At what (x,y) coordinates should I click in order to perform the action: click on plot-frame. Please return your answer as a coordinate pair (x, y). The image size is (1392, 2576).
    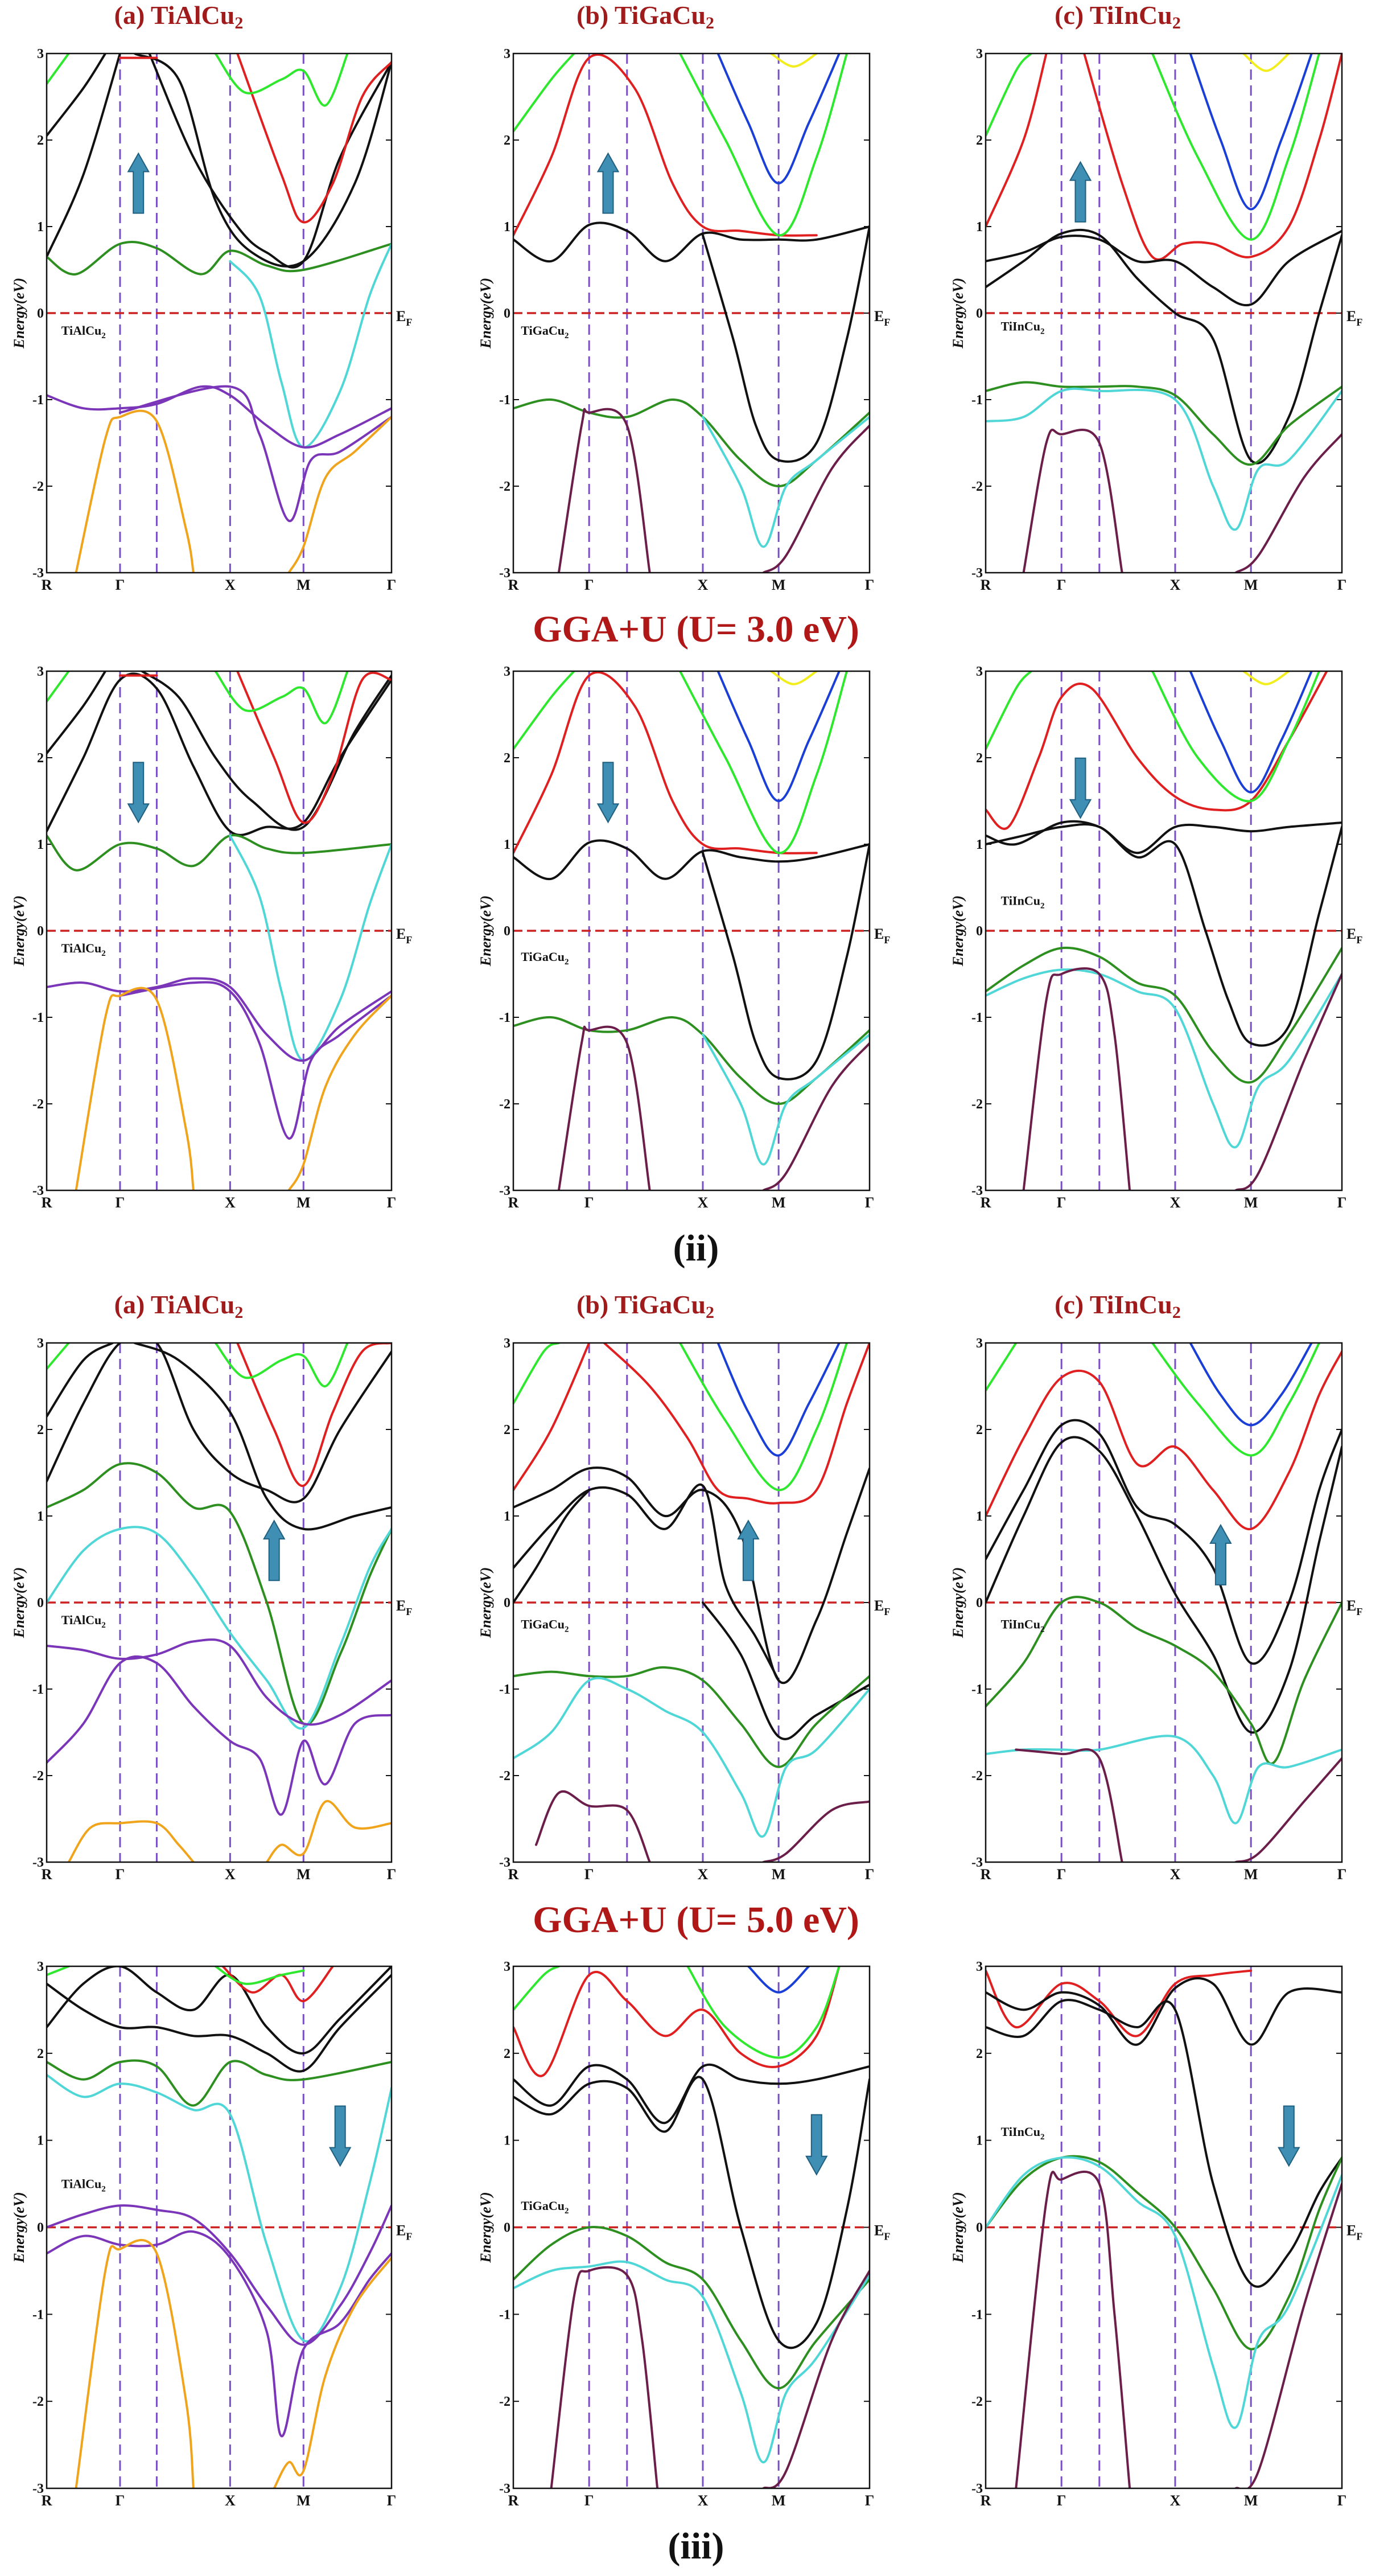
    Looking at the image, I should click on (220, 1602).